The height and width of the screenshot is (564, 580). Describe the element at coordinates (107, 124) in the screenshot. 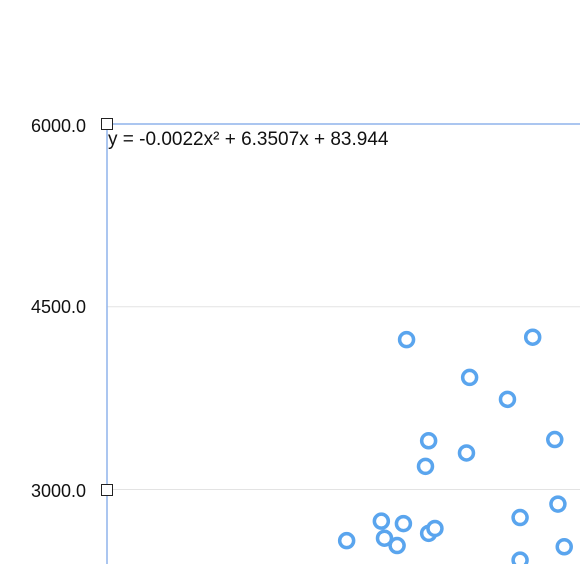

I see `selection-handle-top` at that location.